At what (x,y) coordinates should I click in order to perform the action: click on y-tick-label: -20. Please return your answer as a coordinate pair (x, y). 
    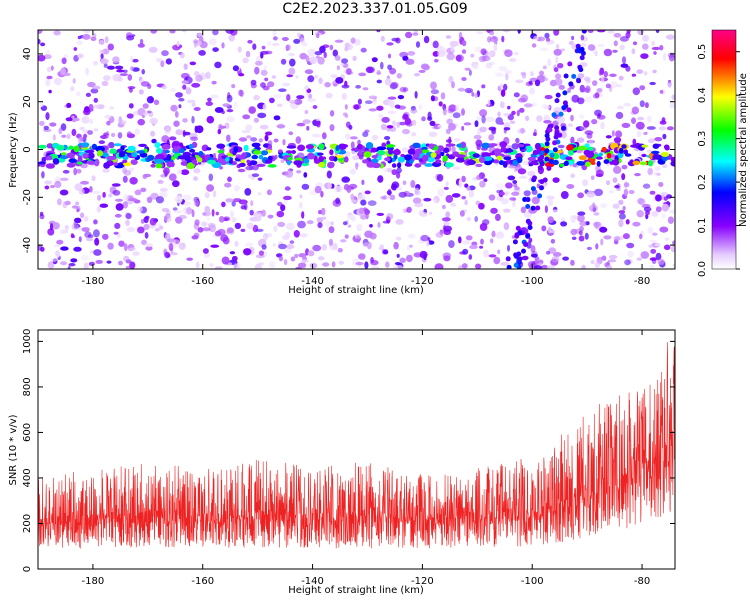
    Looking at the image, I should click on (27, 197).